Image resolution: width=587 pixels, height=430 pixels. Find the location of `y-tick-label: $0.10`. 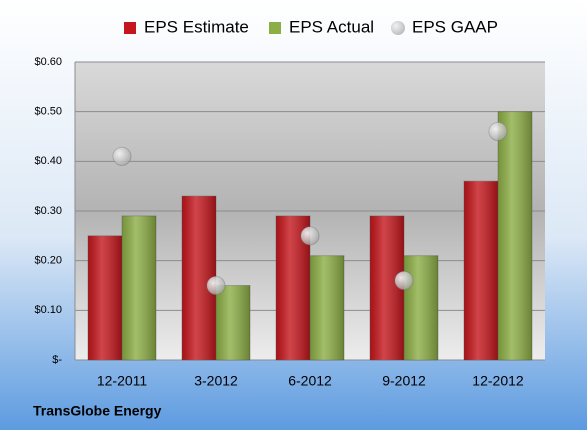

y-tick-label: $0.10 is located at coordinates (48, 310).